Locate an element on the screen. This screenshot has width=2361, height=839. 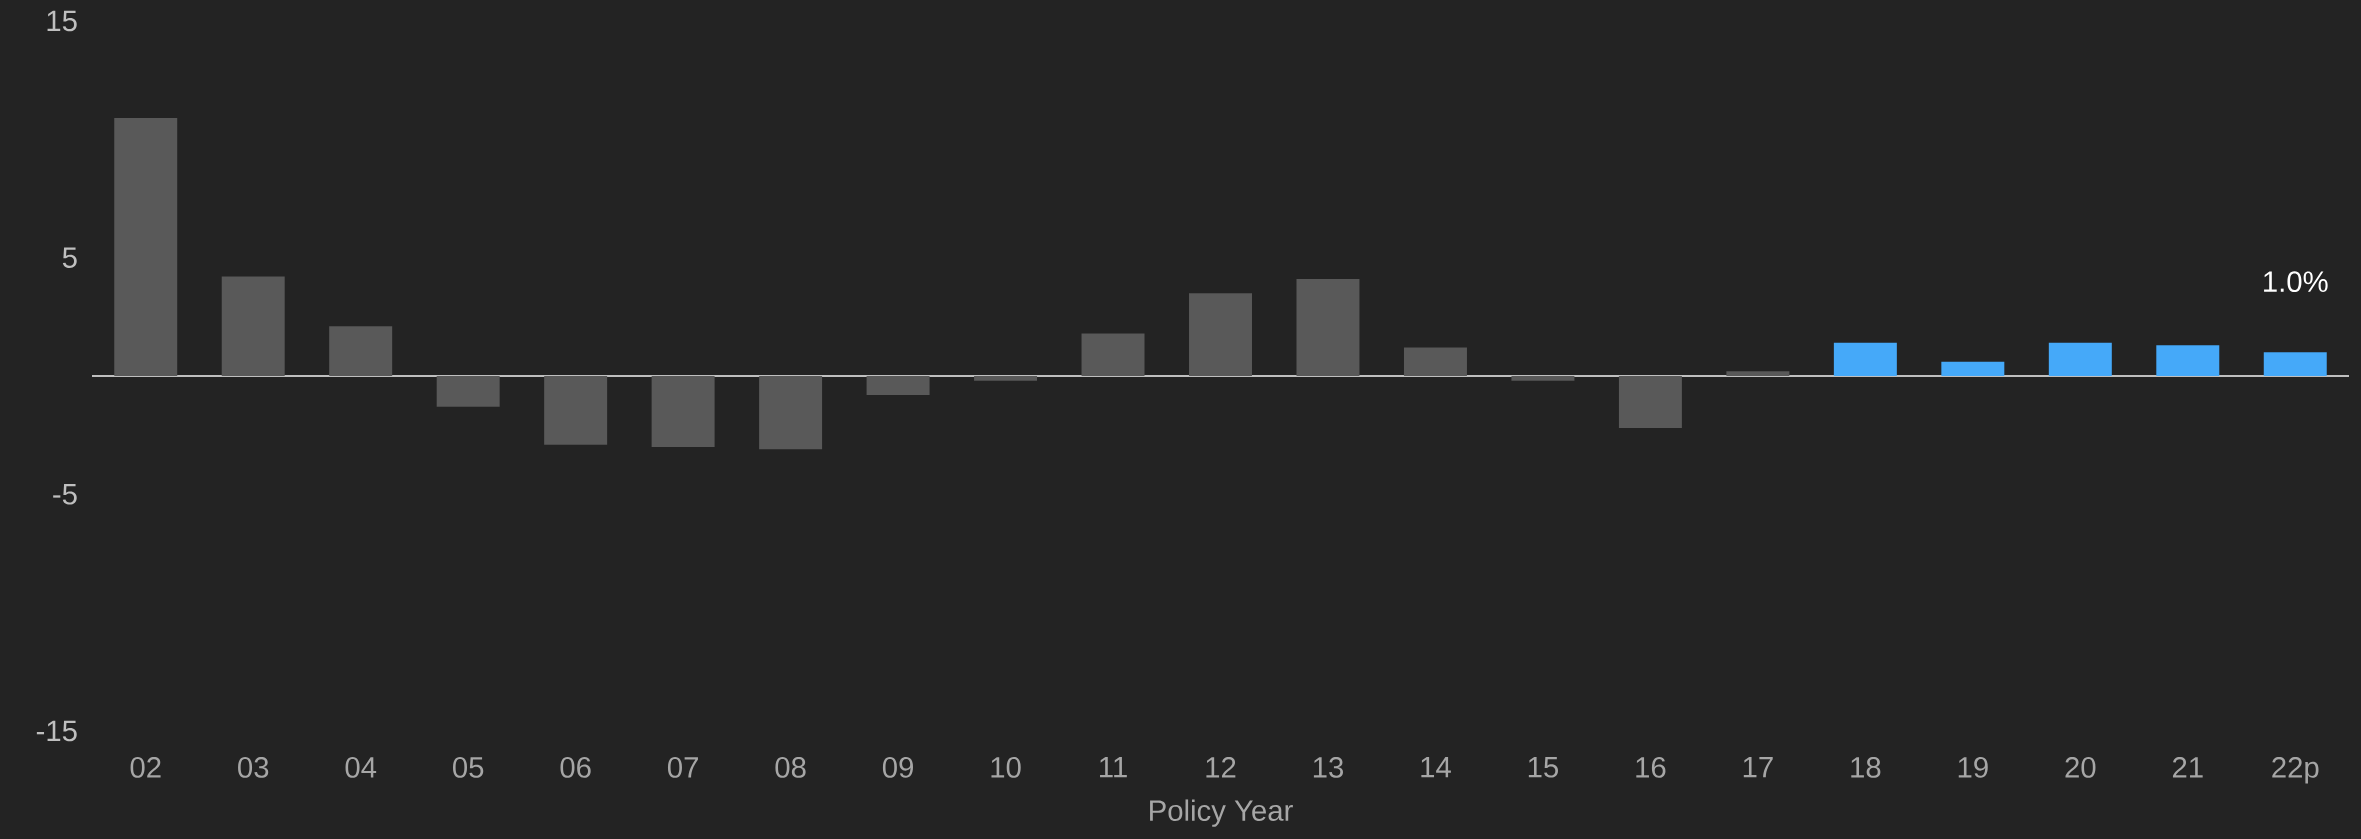
x-tick-label: 22p is located at coordinates (2295, 770).